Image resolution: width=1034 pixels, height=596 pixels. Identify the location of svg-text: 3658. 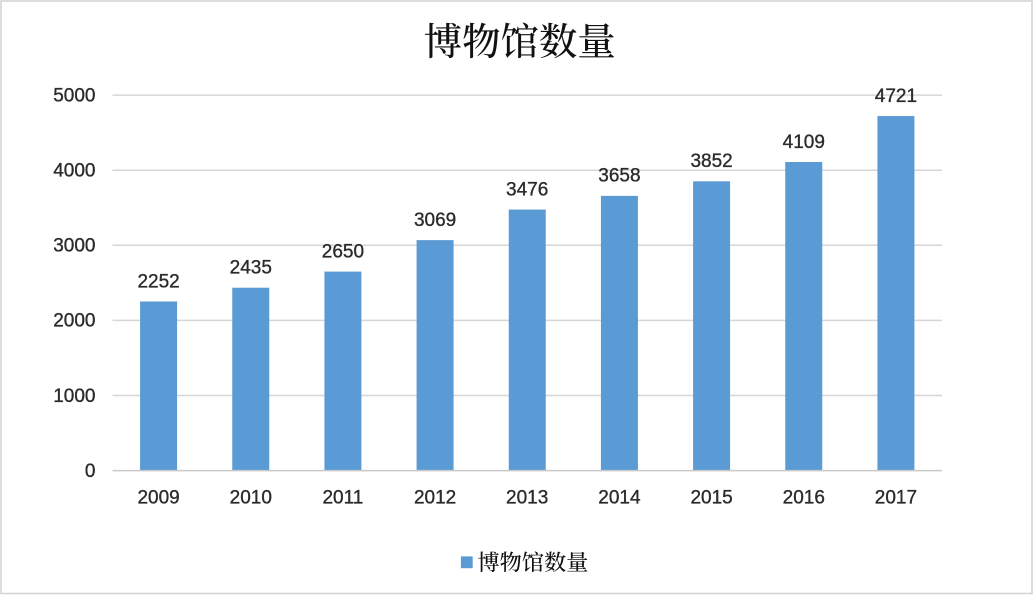
(619, 176).